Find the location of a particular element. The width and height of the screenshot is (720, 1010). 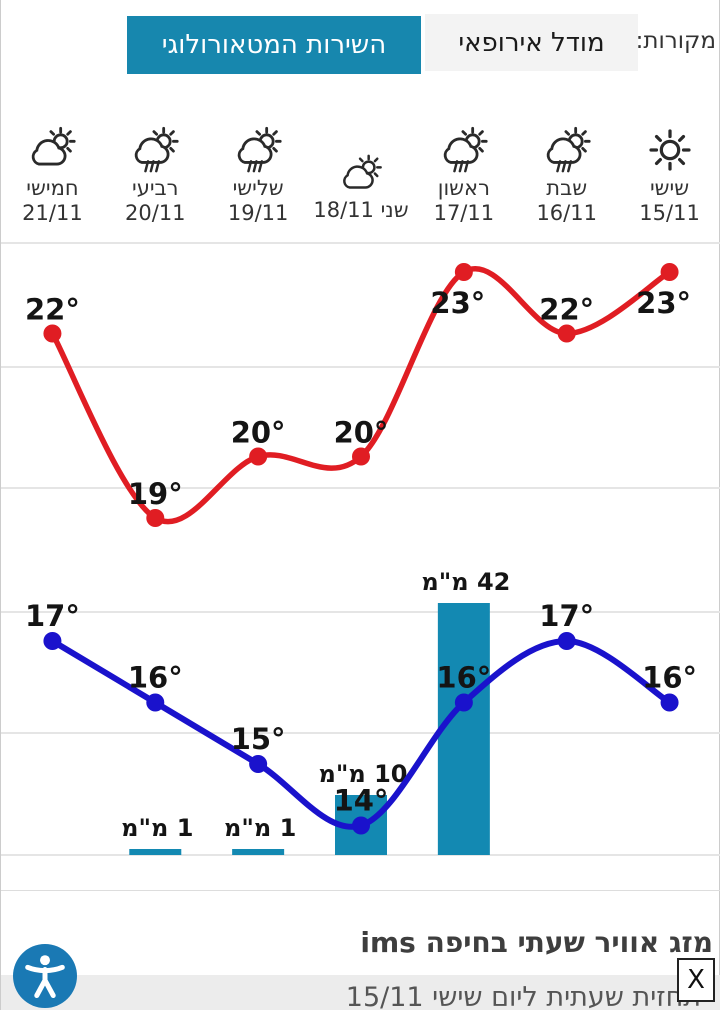

low-temp-label: 14° is located at coordinates (361, 801).